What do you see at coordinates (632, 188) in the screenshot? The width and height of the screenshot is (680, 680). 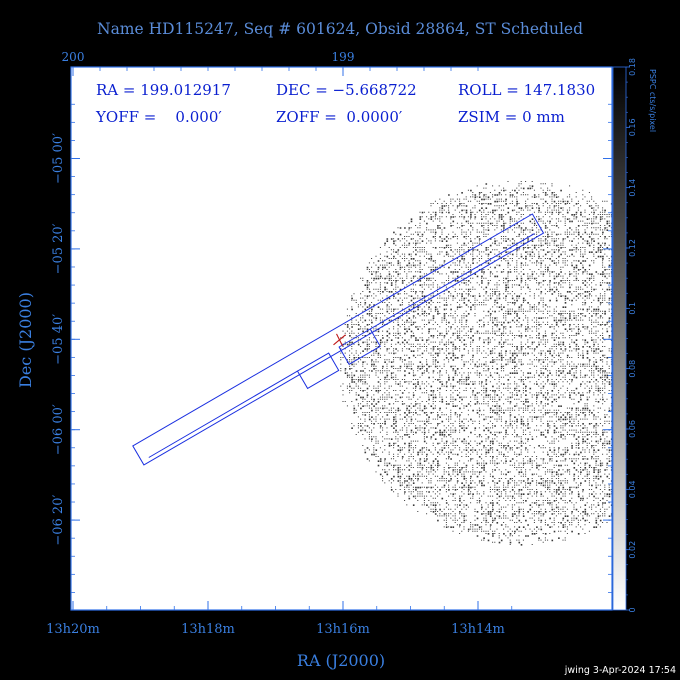 I see `colorbar-tick-label: 0.14` at bounding box center [632, 188].